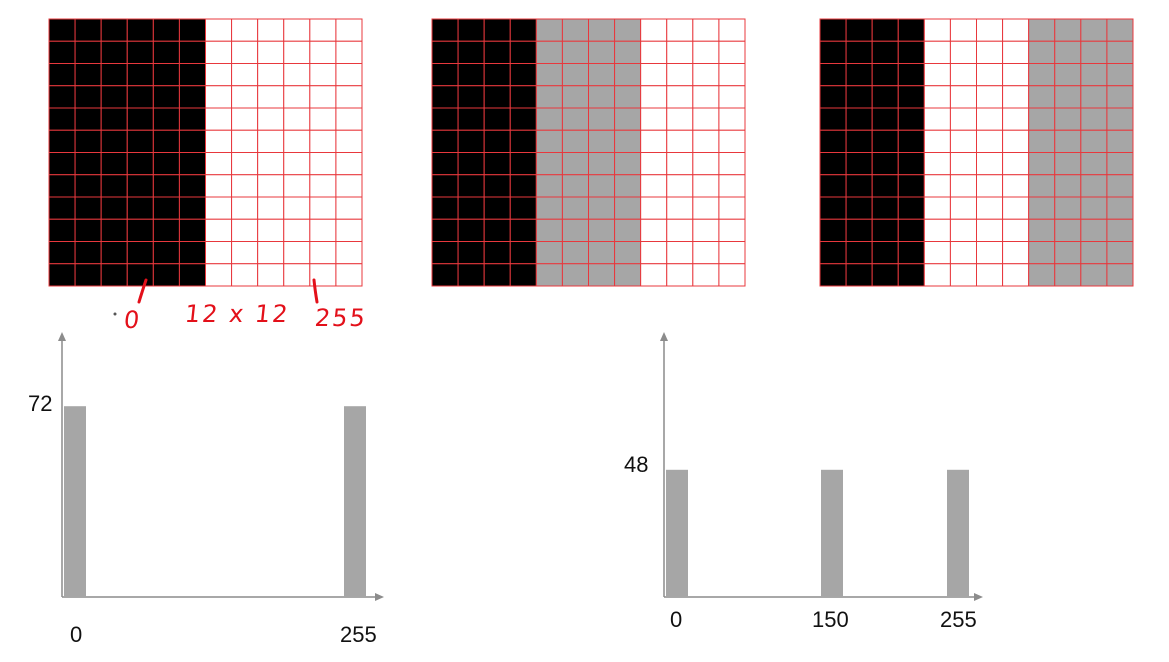 The width and height of the screenshot is (1169, 662). What do you see at coordinates (315, 291) in the screenshot?
I see `pointer-line-max` at bounding box center [315, 291].